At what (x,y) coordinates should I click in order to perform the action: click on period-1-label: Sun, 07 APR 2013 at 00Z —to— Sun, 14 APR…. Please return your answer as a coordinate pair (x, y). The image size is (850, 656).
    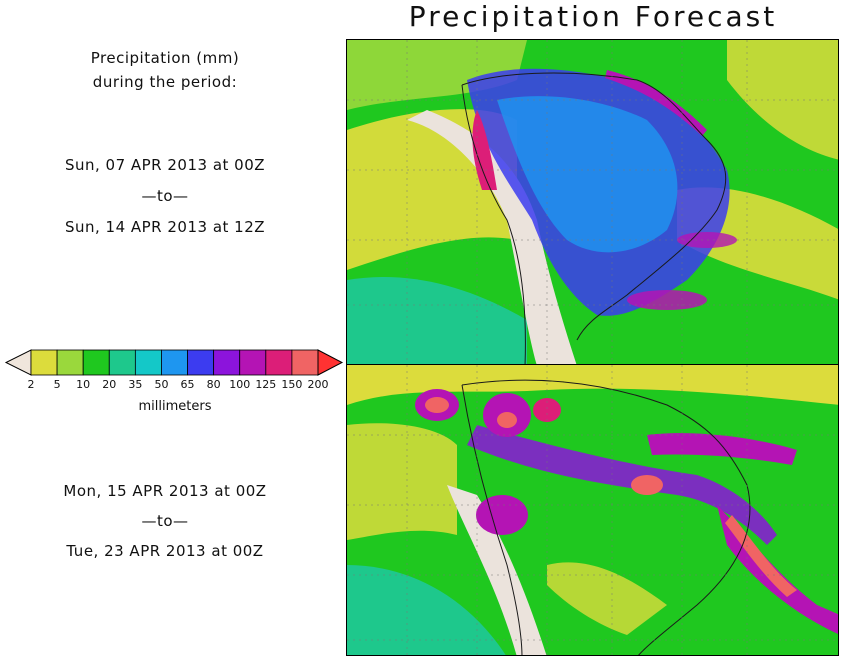
    Looking at the image, I should click on (165, 196).